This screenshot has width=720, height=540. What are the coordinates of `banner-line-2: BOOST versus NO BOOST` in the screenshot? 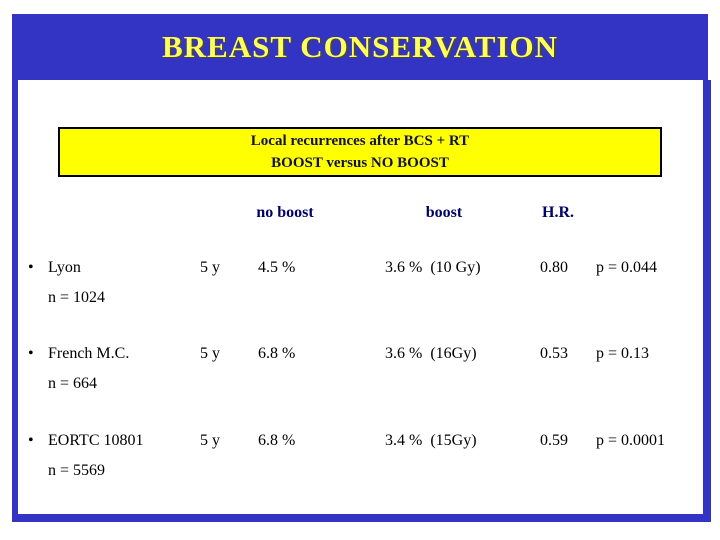 It's located at (360, 163).